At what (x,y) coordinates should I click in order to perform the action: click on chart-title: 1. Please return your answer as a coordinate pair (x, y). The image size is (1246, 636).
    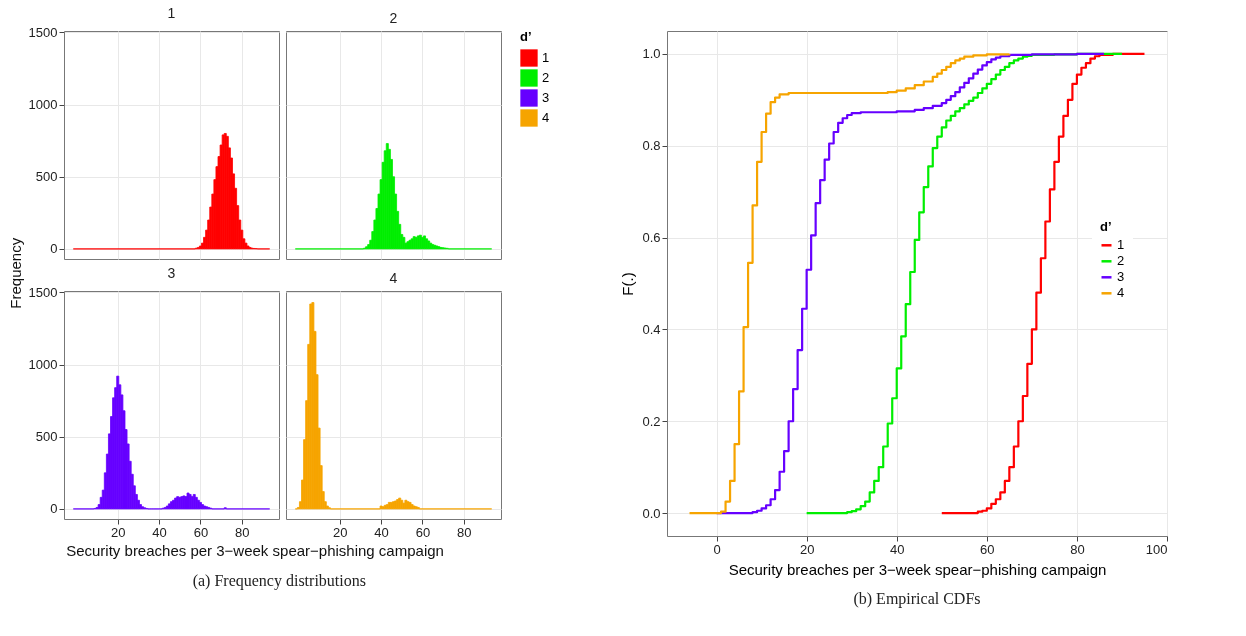
    Looking at the image, I should click on (171, 13).